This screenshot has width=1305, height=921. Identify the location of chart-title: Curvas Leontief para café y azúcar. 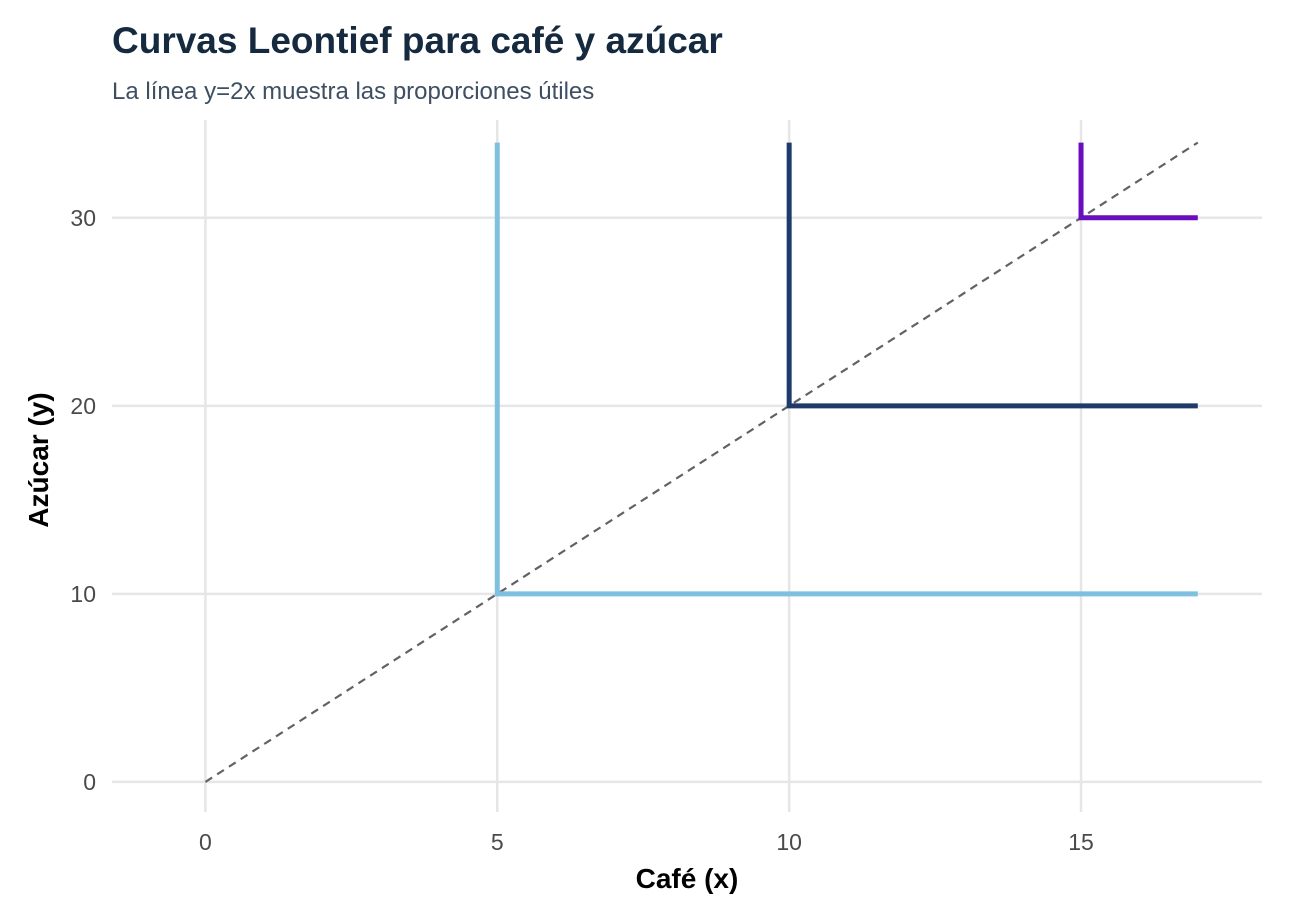
(417, 40).